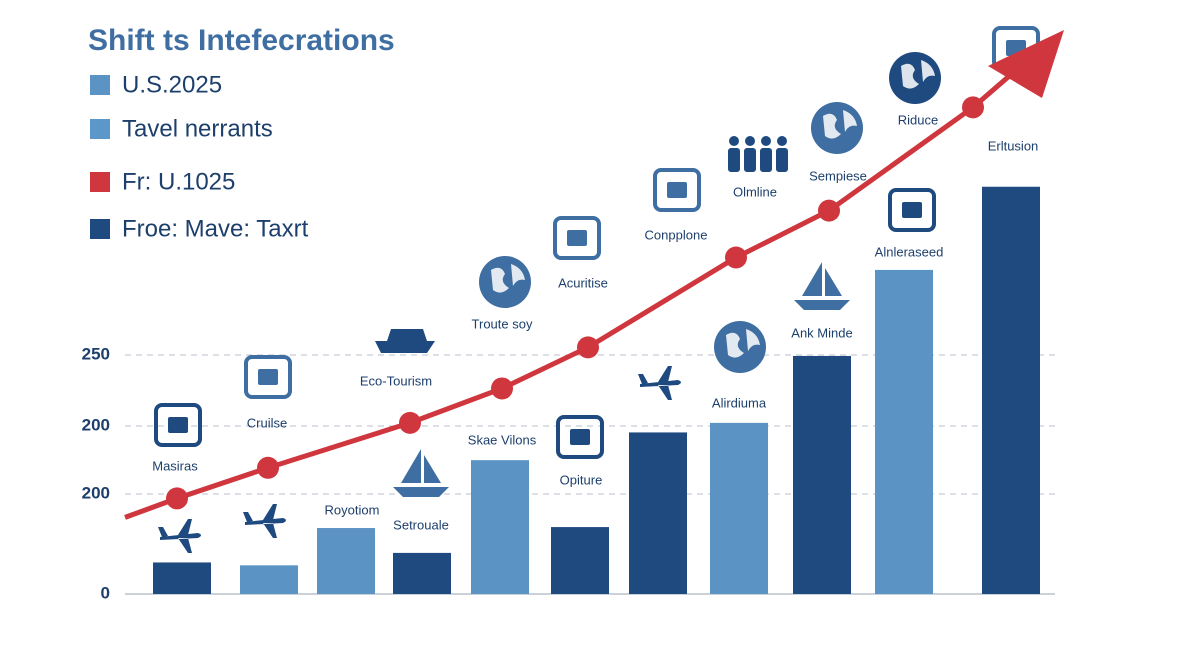 The width and height of the screenshot is (1200, 654). I want to click on y-axis-label: 0, so click(105, 592).